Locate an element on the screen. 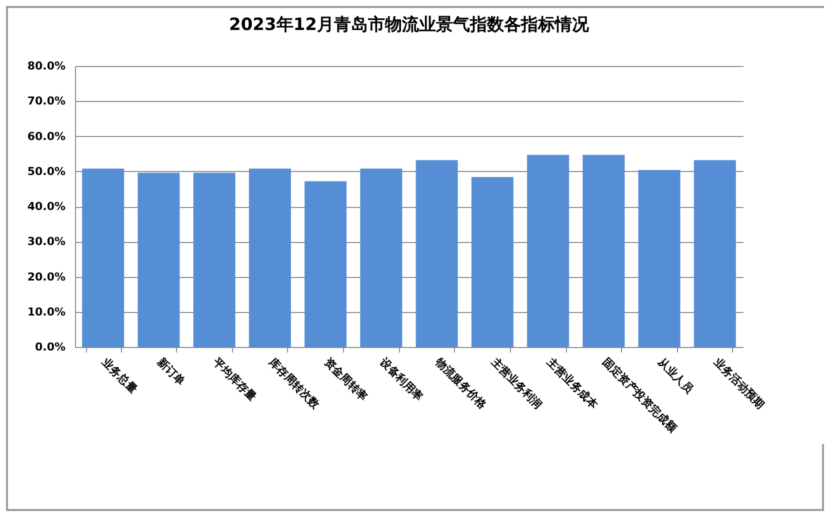 This screenshot has height=523, width=836. x-tick-label: 资金周转率 is located at coordinates (346, 380).